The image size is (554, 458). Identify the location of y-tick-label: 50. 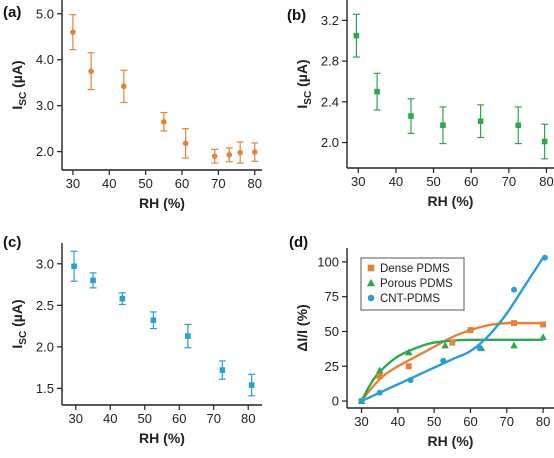
(332, 331).